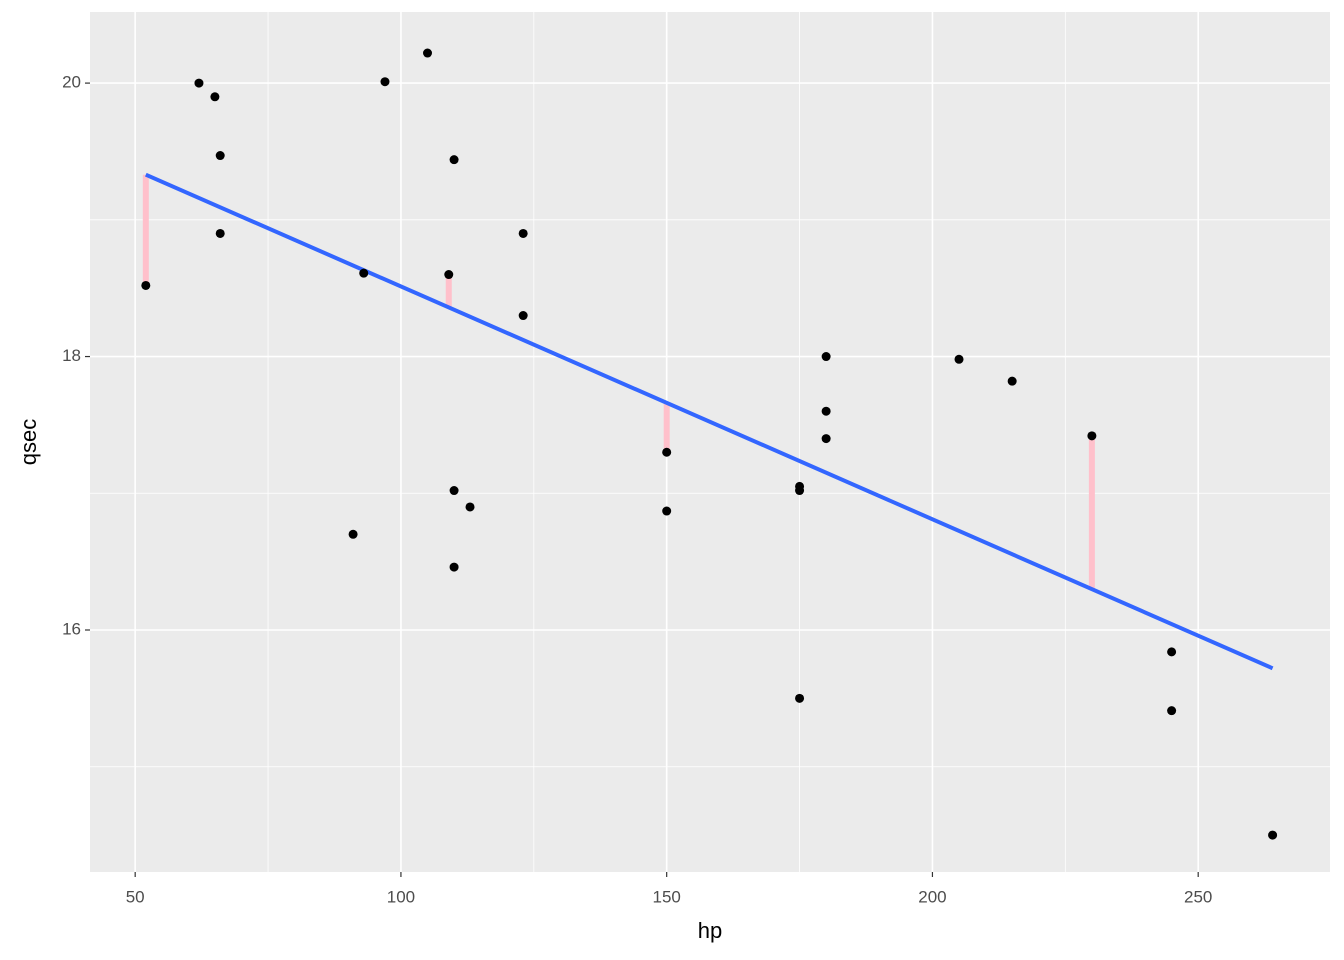 The height and width of the screenshot is (960, 1344). Describe the element at coordinates (71, 355) in the screenshot. I see `y-tick-label: 18` at that location.